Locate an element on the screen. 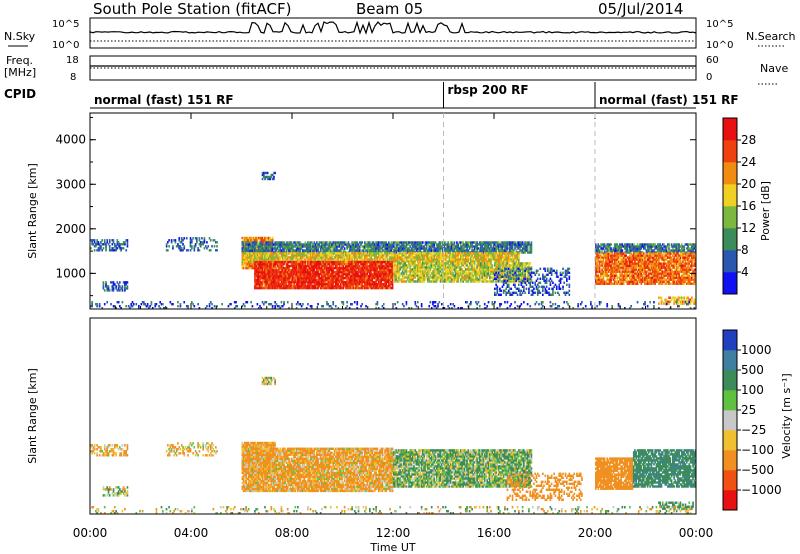  nsky-label: N.Sky is located at coordinates (20, 36).